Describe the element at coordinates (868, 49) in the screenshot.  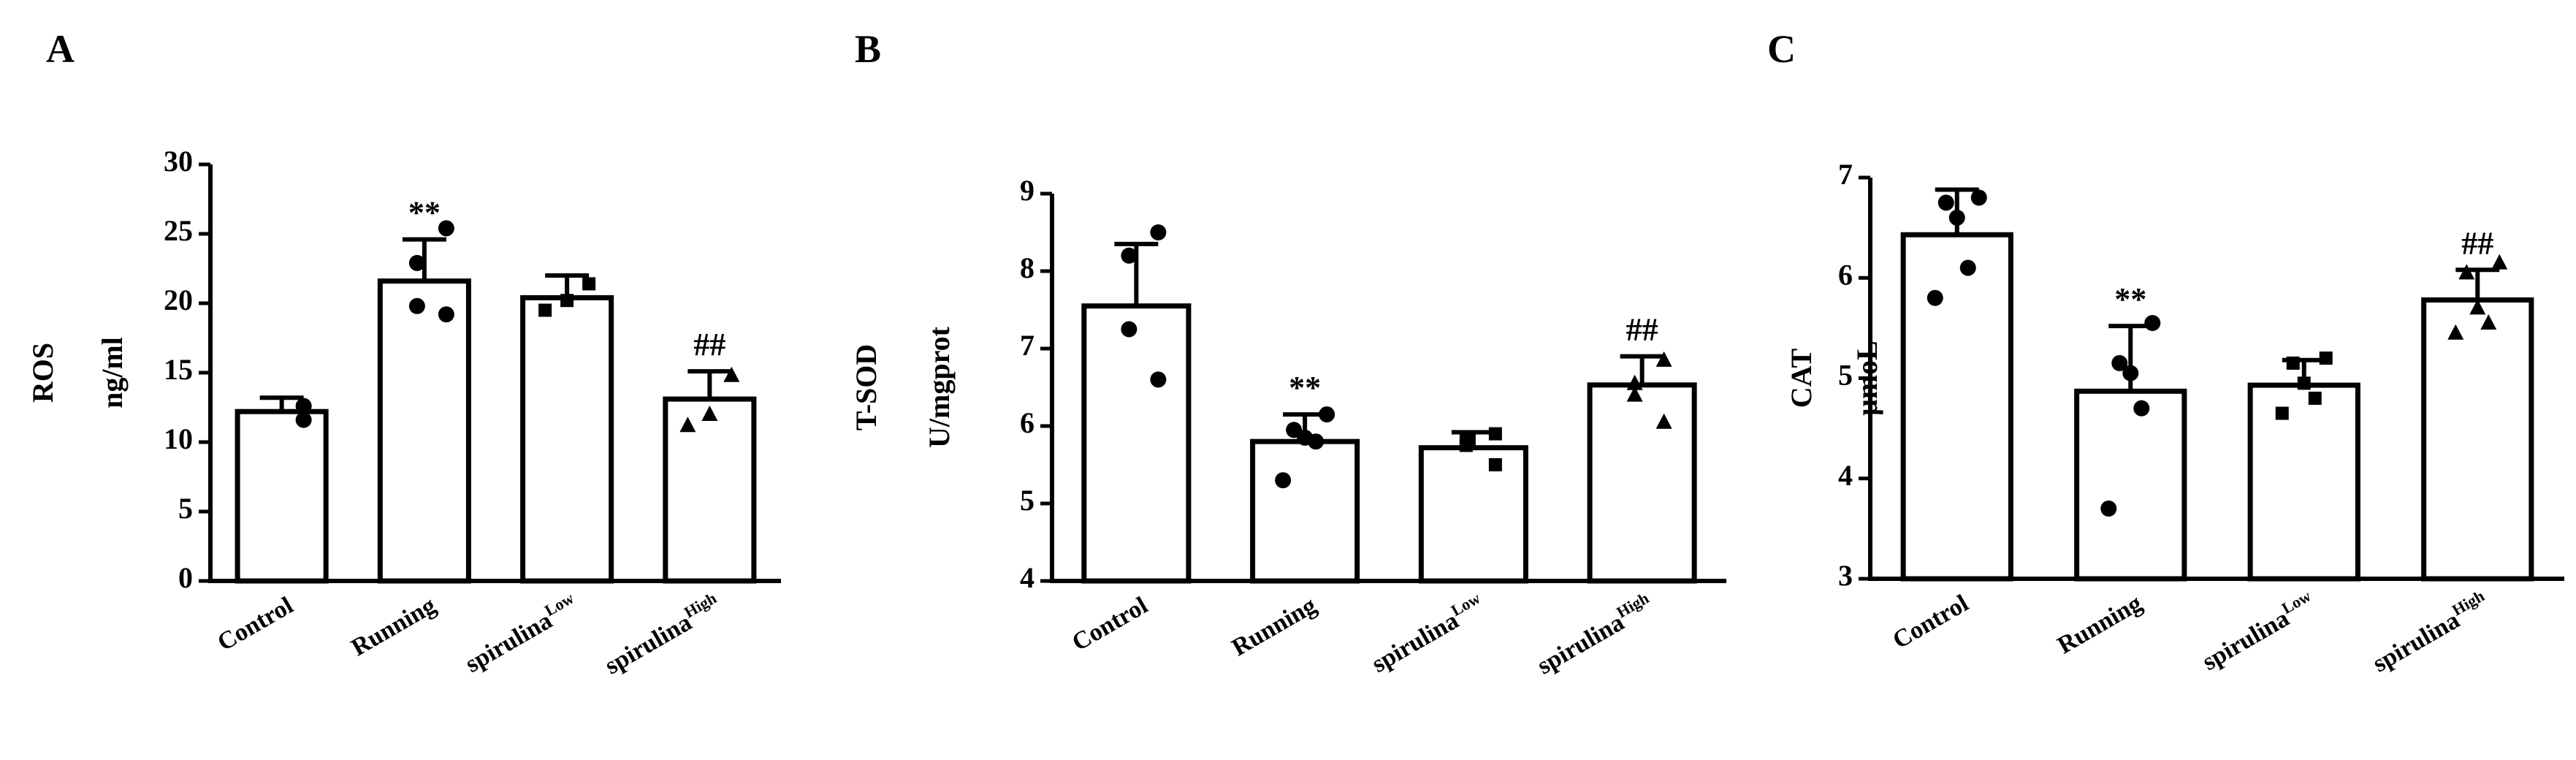
I see `panel-label: B` at that location.